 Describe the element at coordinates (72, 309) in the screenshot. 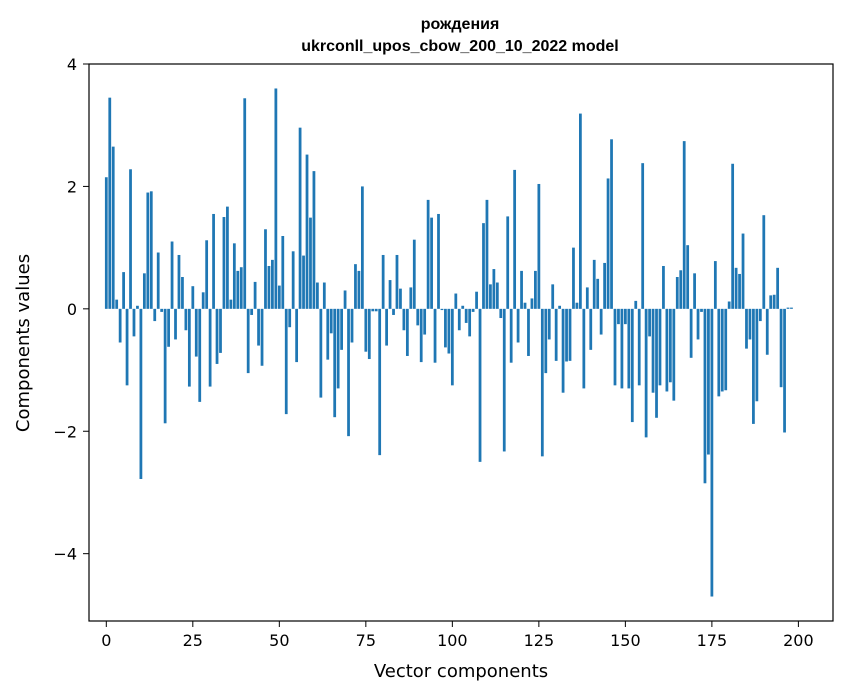

I see `y-tick-label: 0` at that location.